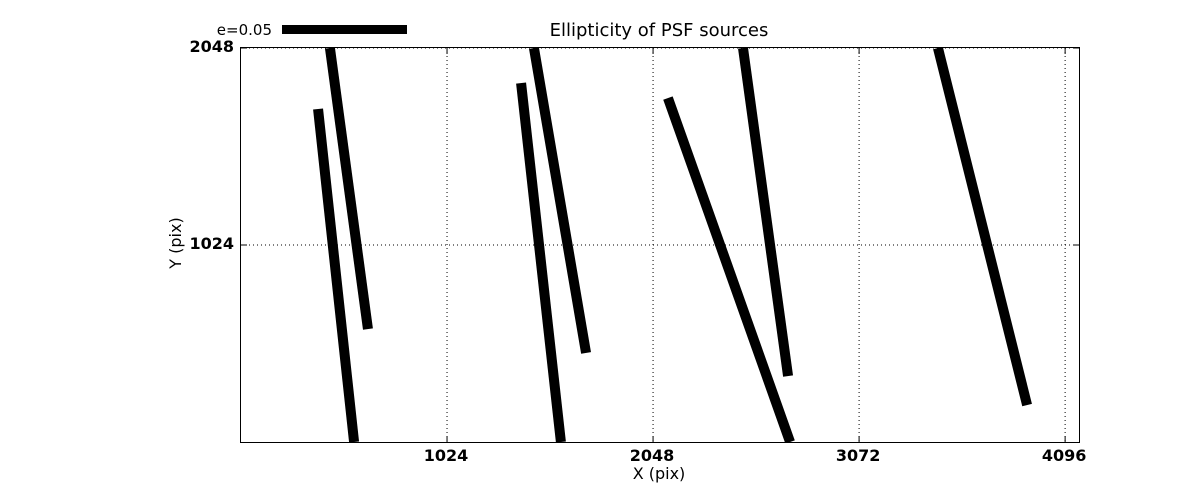 Image resolution: width=1200 pixels, height=490 pixels. I want to click on y-tick-label: 2048, so click(211, 46).